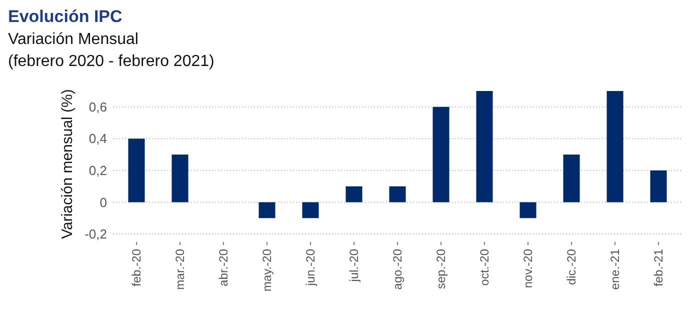  What do you see at coordinates (354, 265) in the screenshot?
I see `x-tick-label: jul.-20` at bounding box center [354, 265].